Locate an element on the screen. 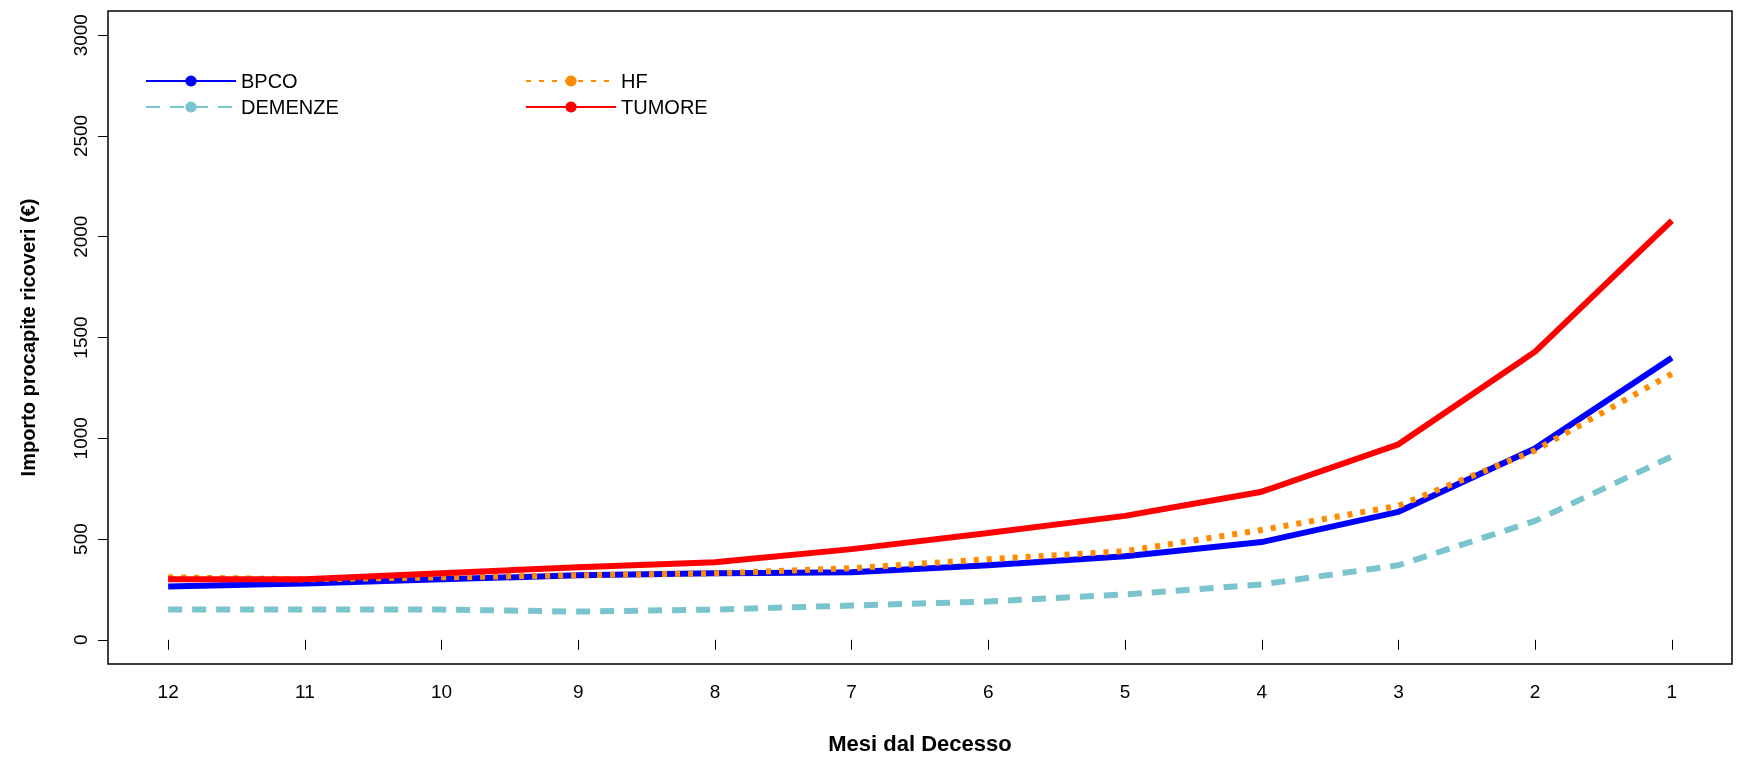  x-tick-label: 1 is located at coordinates (1672, 691).